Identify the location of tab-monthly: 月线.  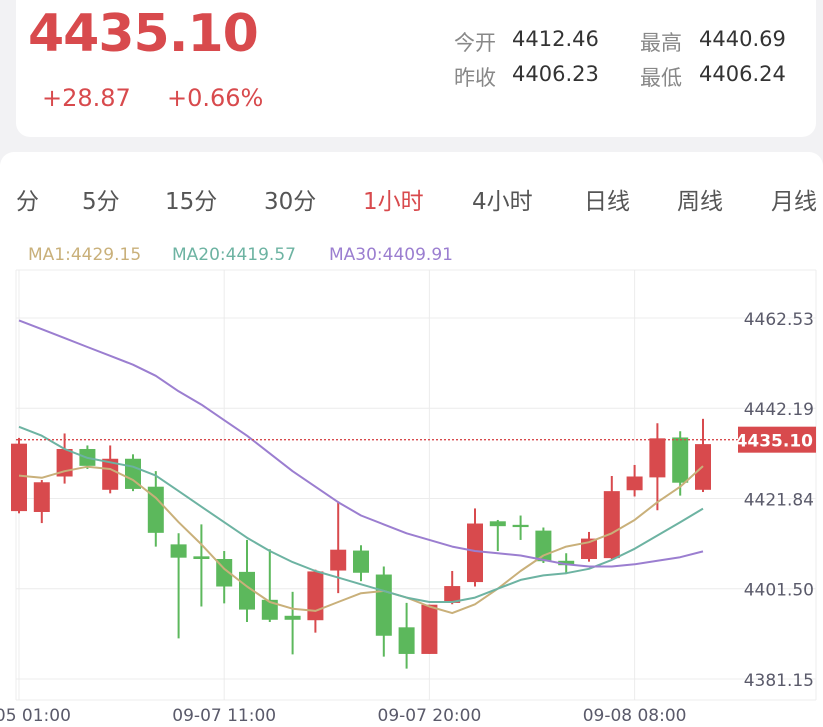
(794, 202).